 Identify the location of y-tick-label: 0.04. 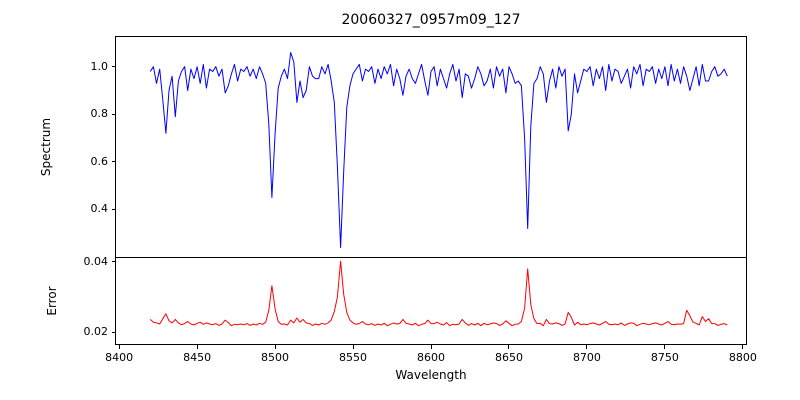
(96, 261).